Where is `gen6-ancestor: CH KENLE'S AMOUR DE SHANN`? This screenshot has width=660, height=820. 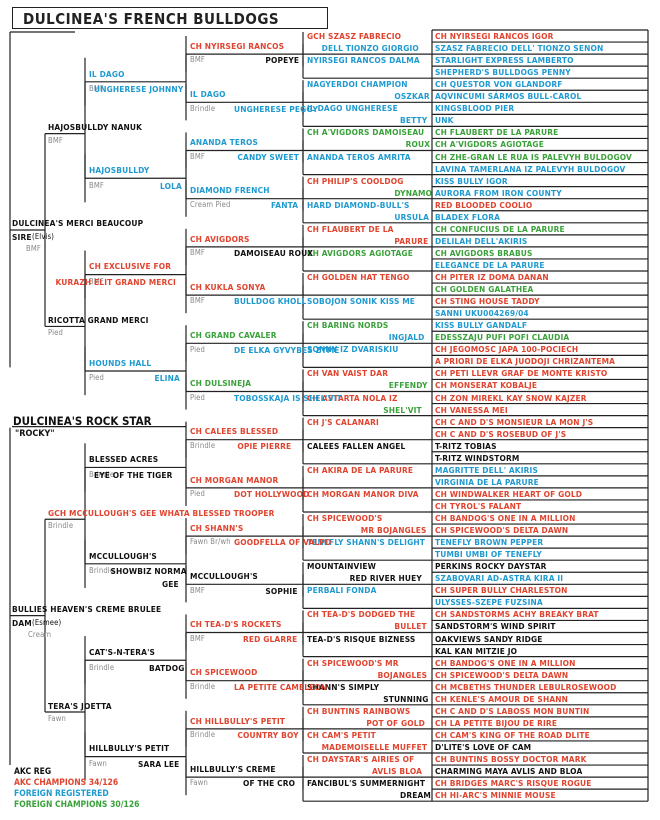 gen6-ancestor: CH KENLE'S AMOUR DE SHANN is located at coordinates (502, 698).